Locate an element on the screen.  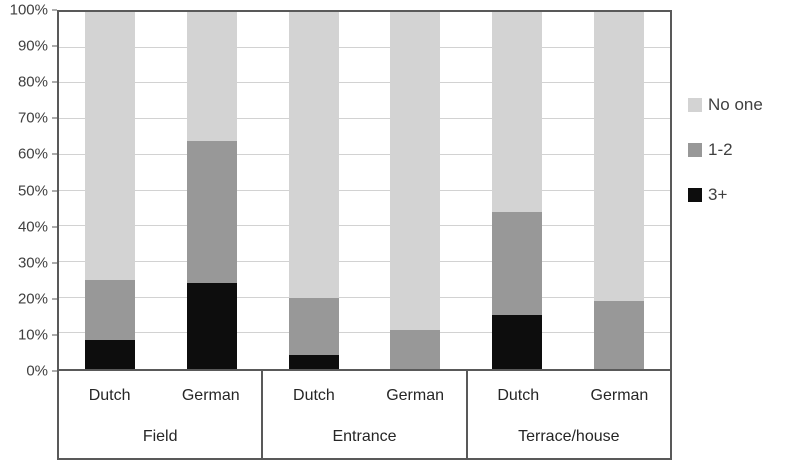
y-axis-tick-label: 20% is located at coordinates (32, 299).